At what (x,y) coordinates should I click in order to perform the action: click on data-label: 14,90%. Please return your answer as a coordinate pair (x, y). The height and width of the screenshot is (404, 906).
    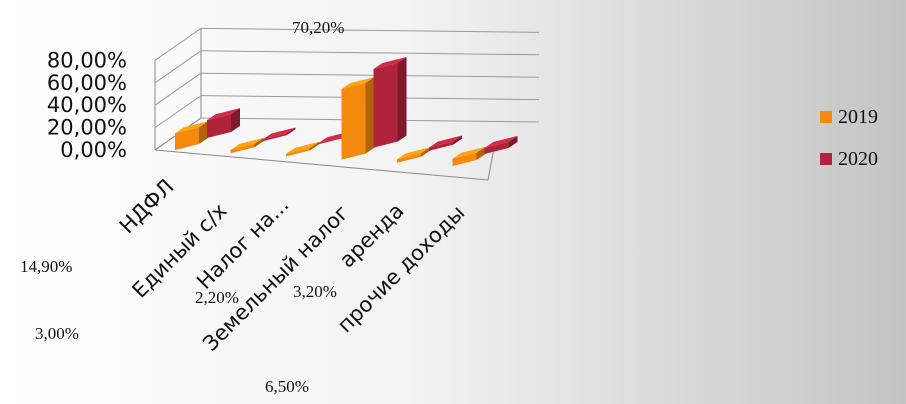
    Looking at the image, I should click on (46, 266).